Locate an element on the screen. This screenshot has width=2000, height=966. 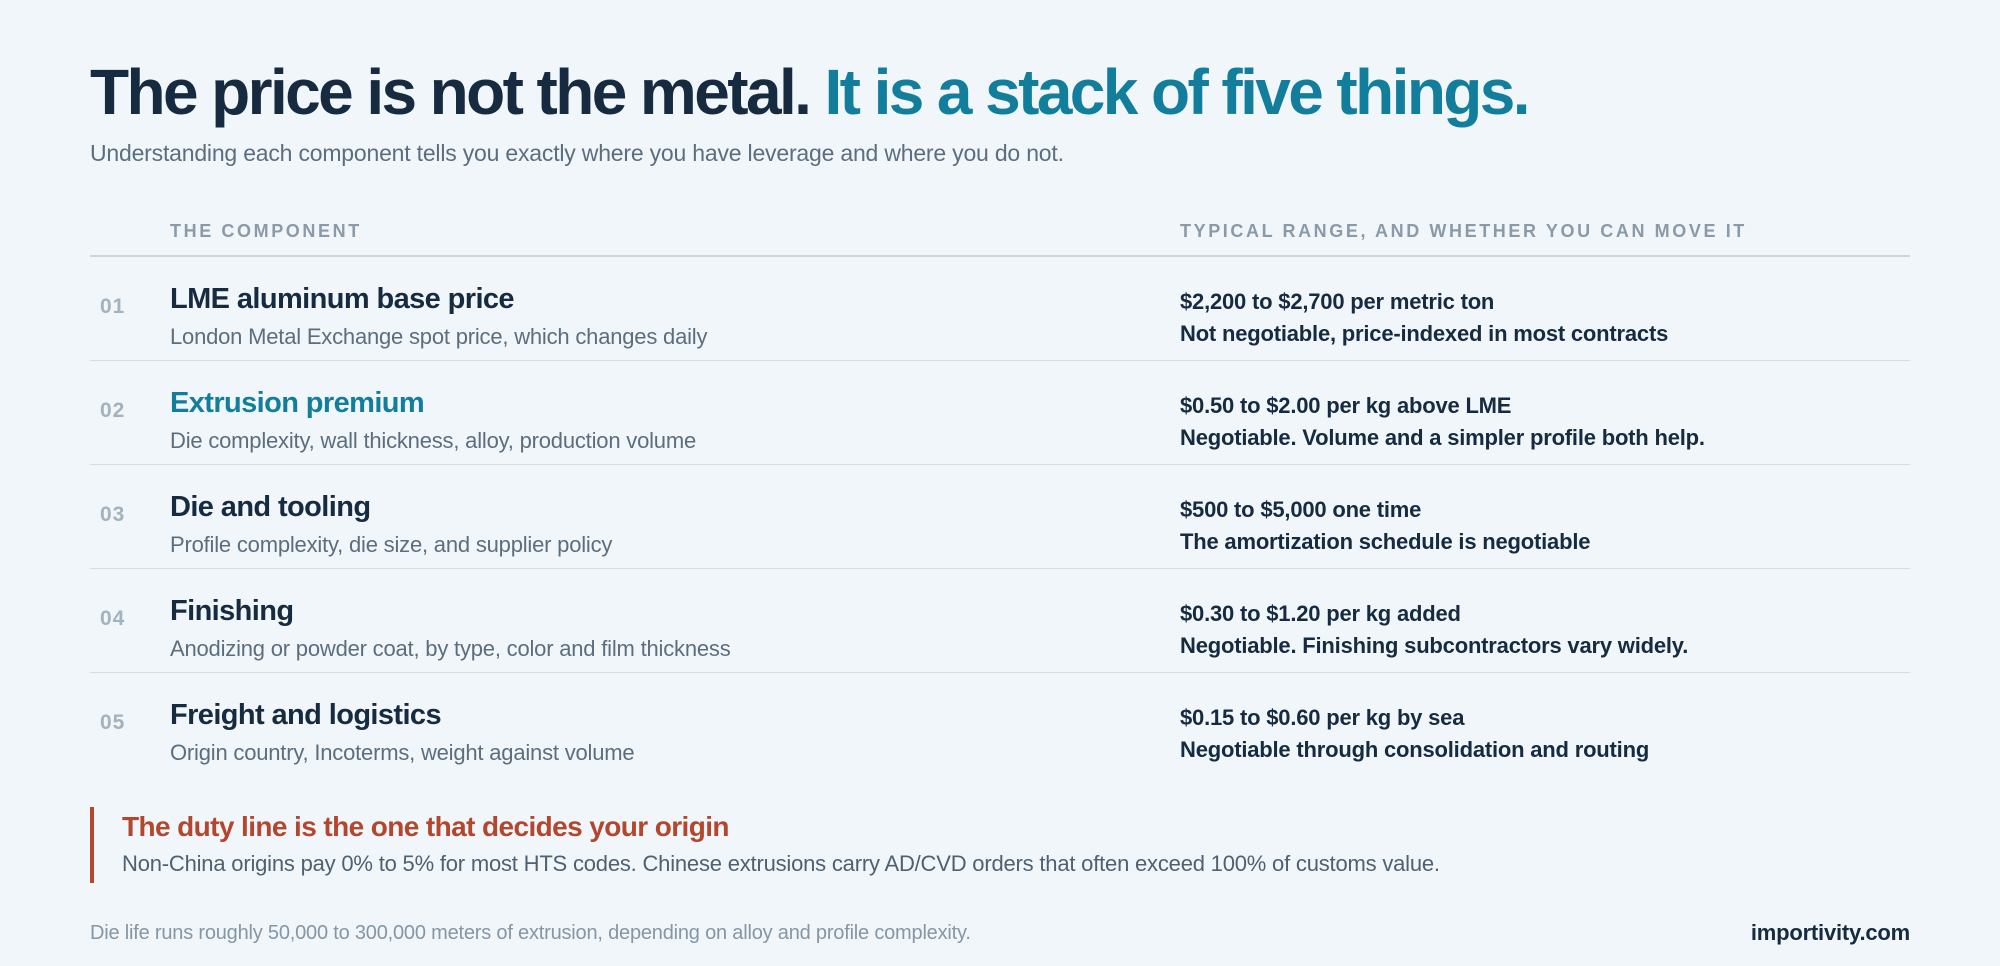
typical-range: $500 to $5,000 one time is located at coordinates (1301, 509).